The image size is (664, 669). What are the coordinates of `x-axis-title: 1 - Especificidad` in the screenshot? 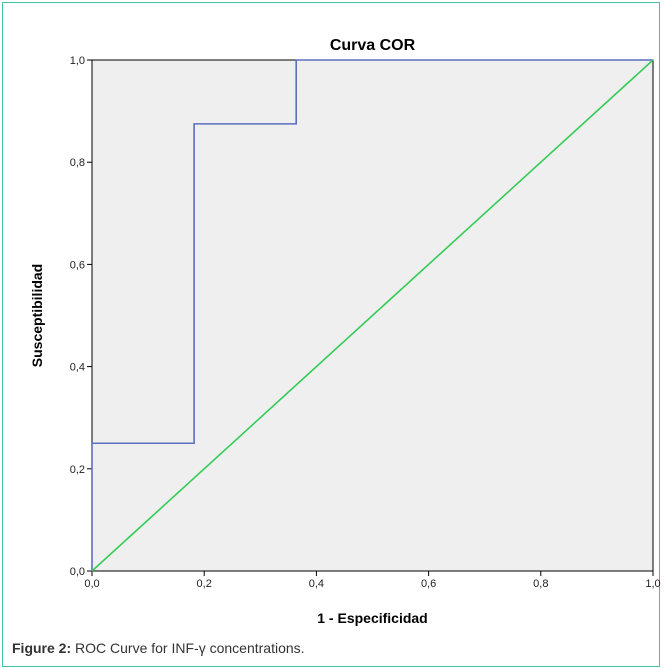 It's located at (372, 618).